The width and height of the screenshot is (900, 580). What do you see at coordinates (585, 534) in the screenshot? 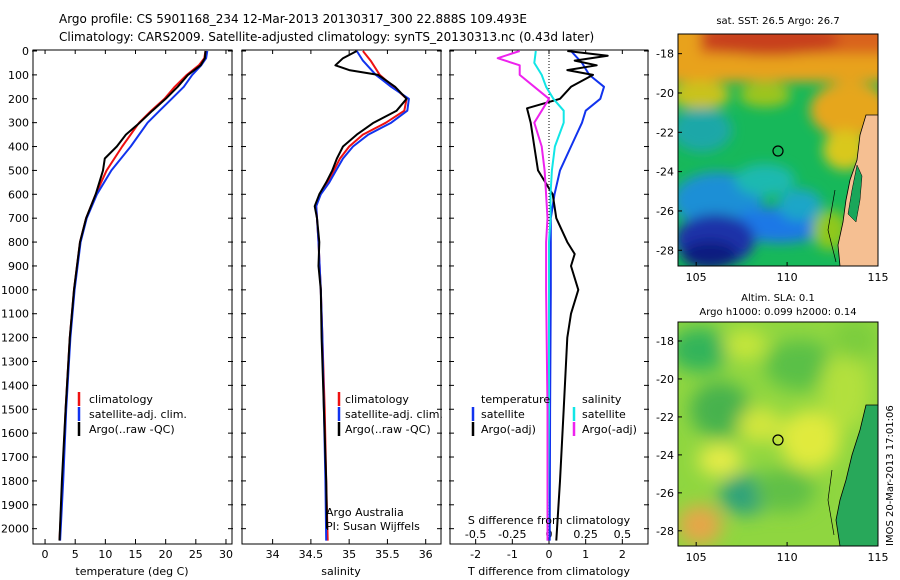
I see `s-tick-label: 0.25` at bounding box center [585, 534].